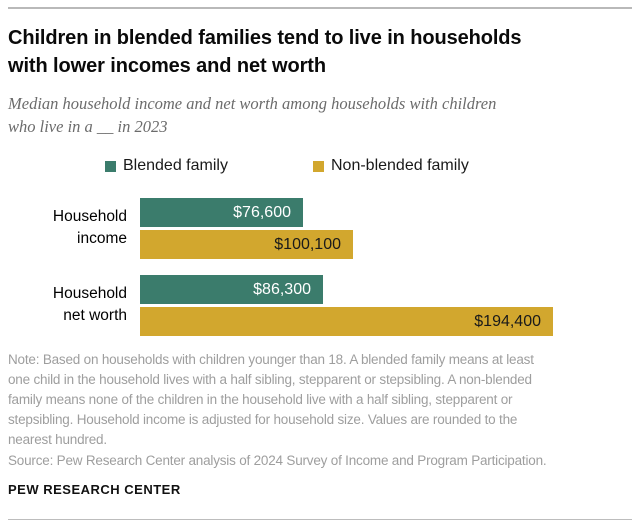 The width and height of the screenshot is (640, 530). Describe the element at coordinates (282, 289) in the screenshot. I see `bar-value-household-net-worth-blended: $86,300` at that location.